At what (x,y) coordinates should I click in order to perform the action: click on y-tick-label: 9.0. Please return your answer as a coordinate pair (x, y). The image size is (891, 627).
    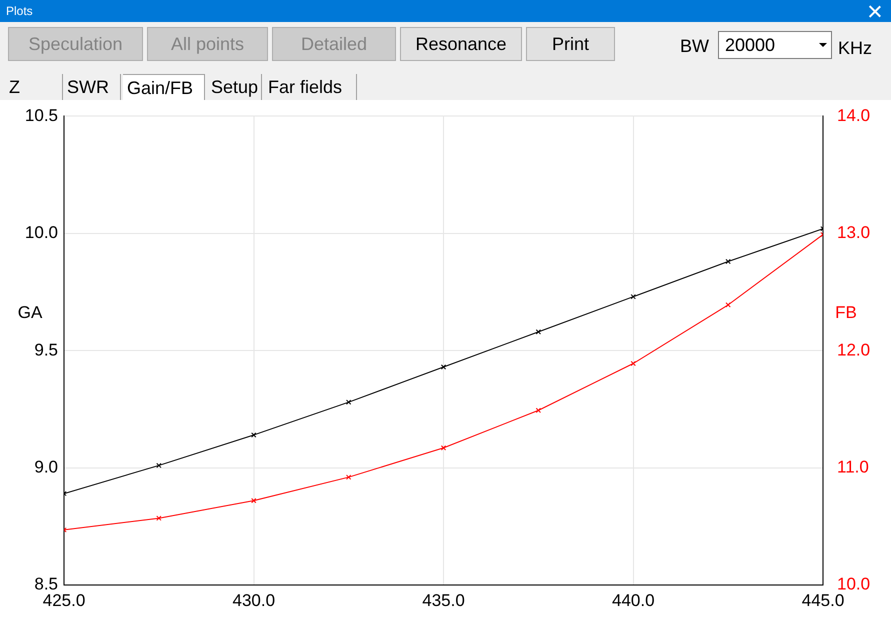
    Looking at the image, I should click on (46, 466).